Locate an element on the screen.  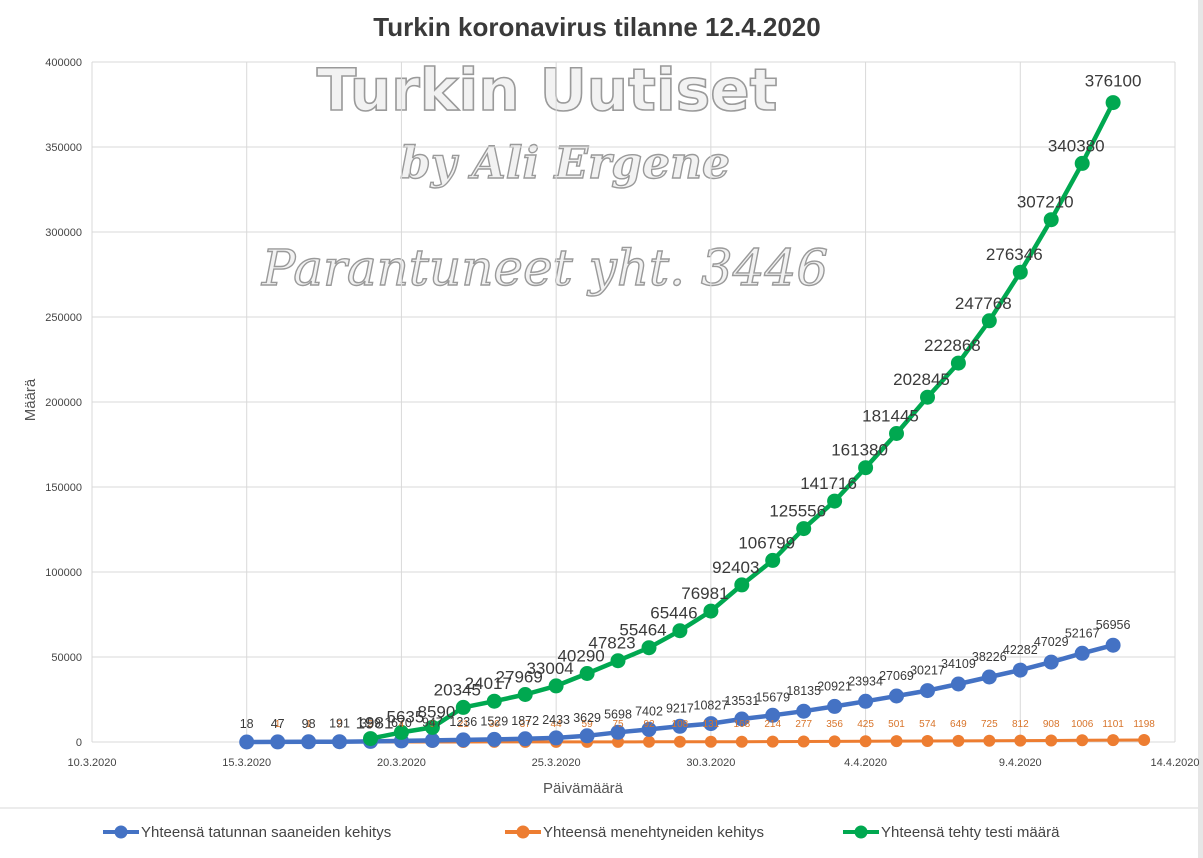
data-label: 161380 is located at coordinates (859, 450).